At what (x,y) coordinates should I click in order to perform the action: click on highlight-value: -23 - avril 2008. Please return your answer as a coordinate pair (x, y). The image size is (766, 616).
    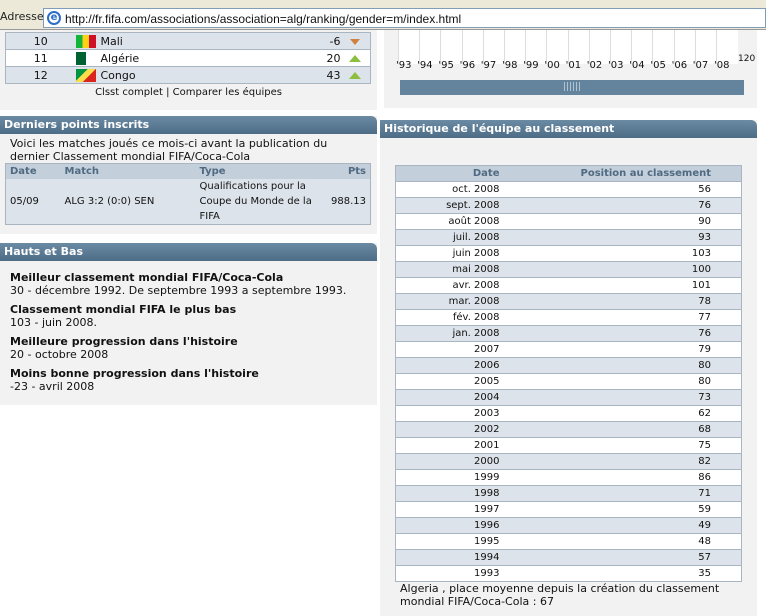
    Looking at the image, I should click on (52, 386).